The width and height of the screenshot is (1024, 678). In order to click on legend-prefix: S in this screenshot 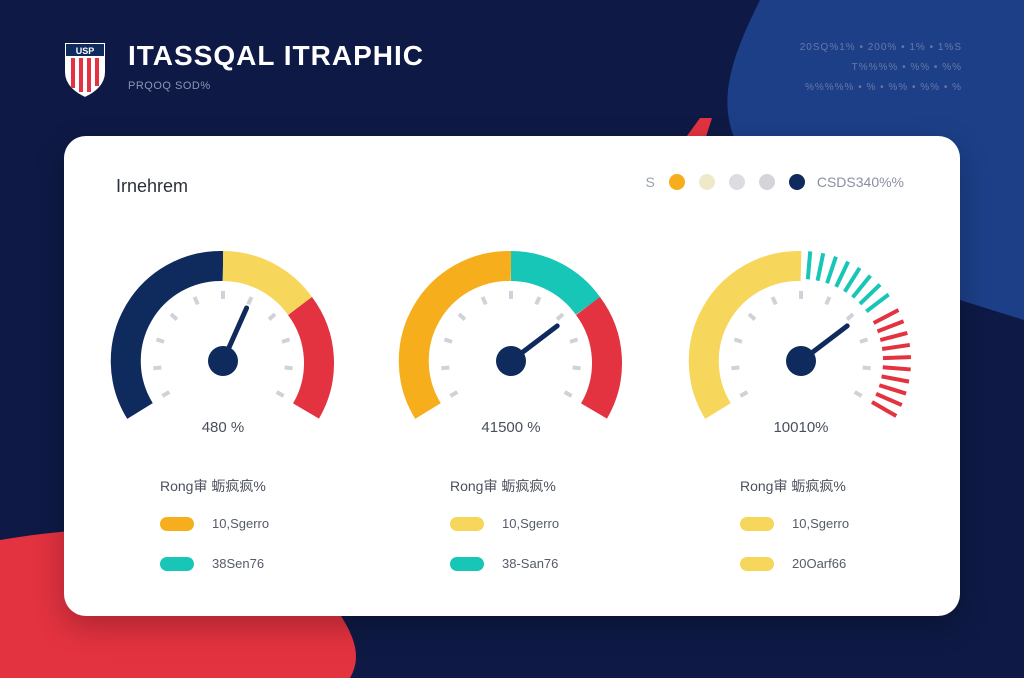, I will do `click(650, 182)`.